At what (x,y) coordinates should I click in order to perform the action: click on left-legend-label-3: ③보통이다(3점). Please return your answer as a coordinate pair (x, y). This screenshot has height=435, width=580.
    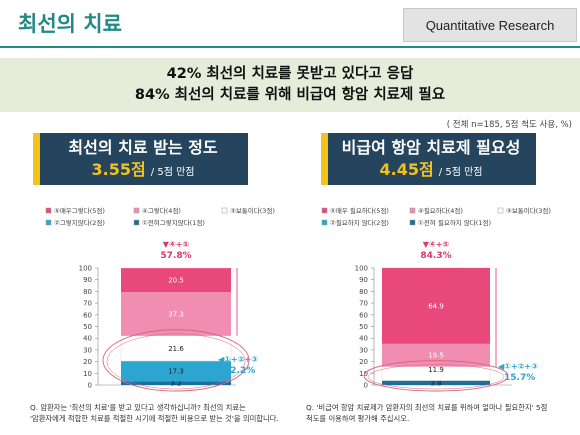
    Looking at the image, I should click on (252, 210).